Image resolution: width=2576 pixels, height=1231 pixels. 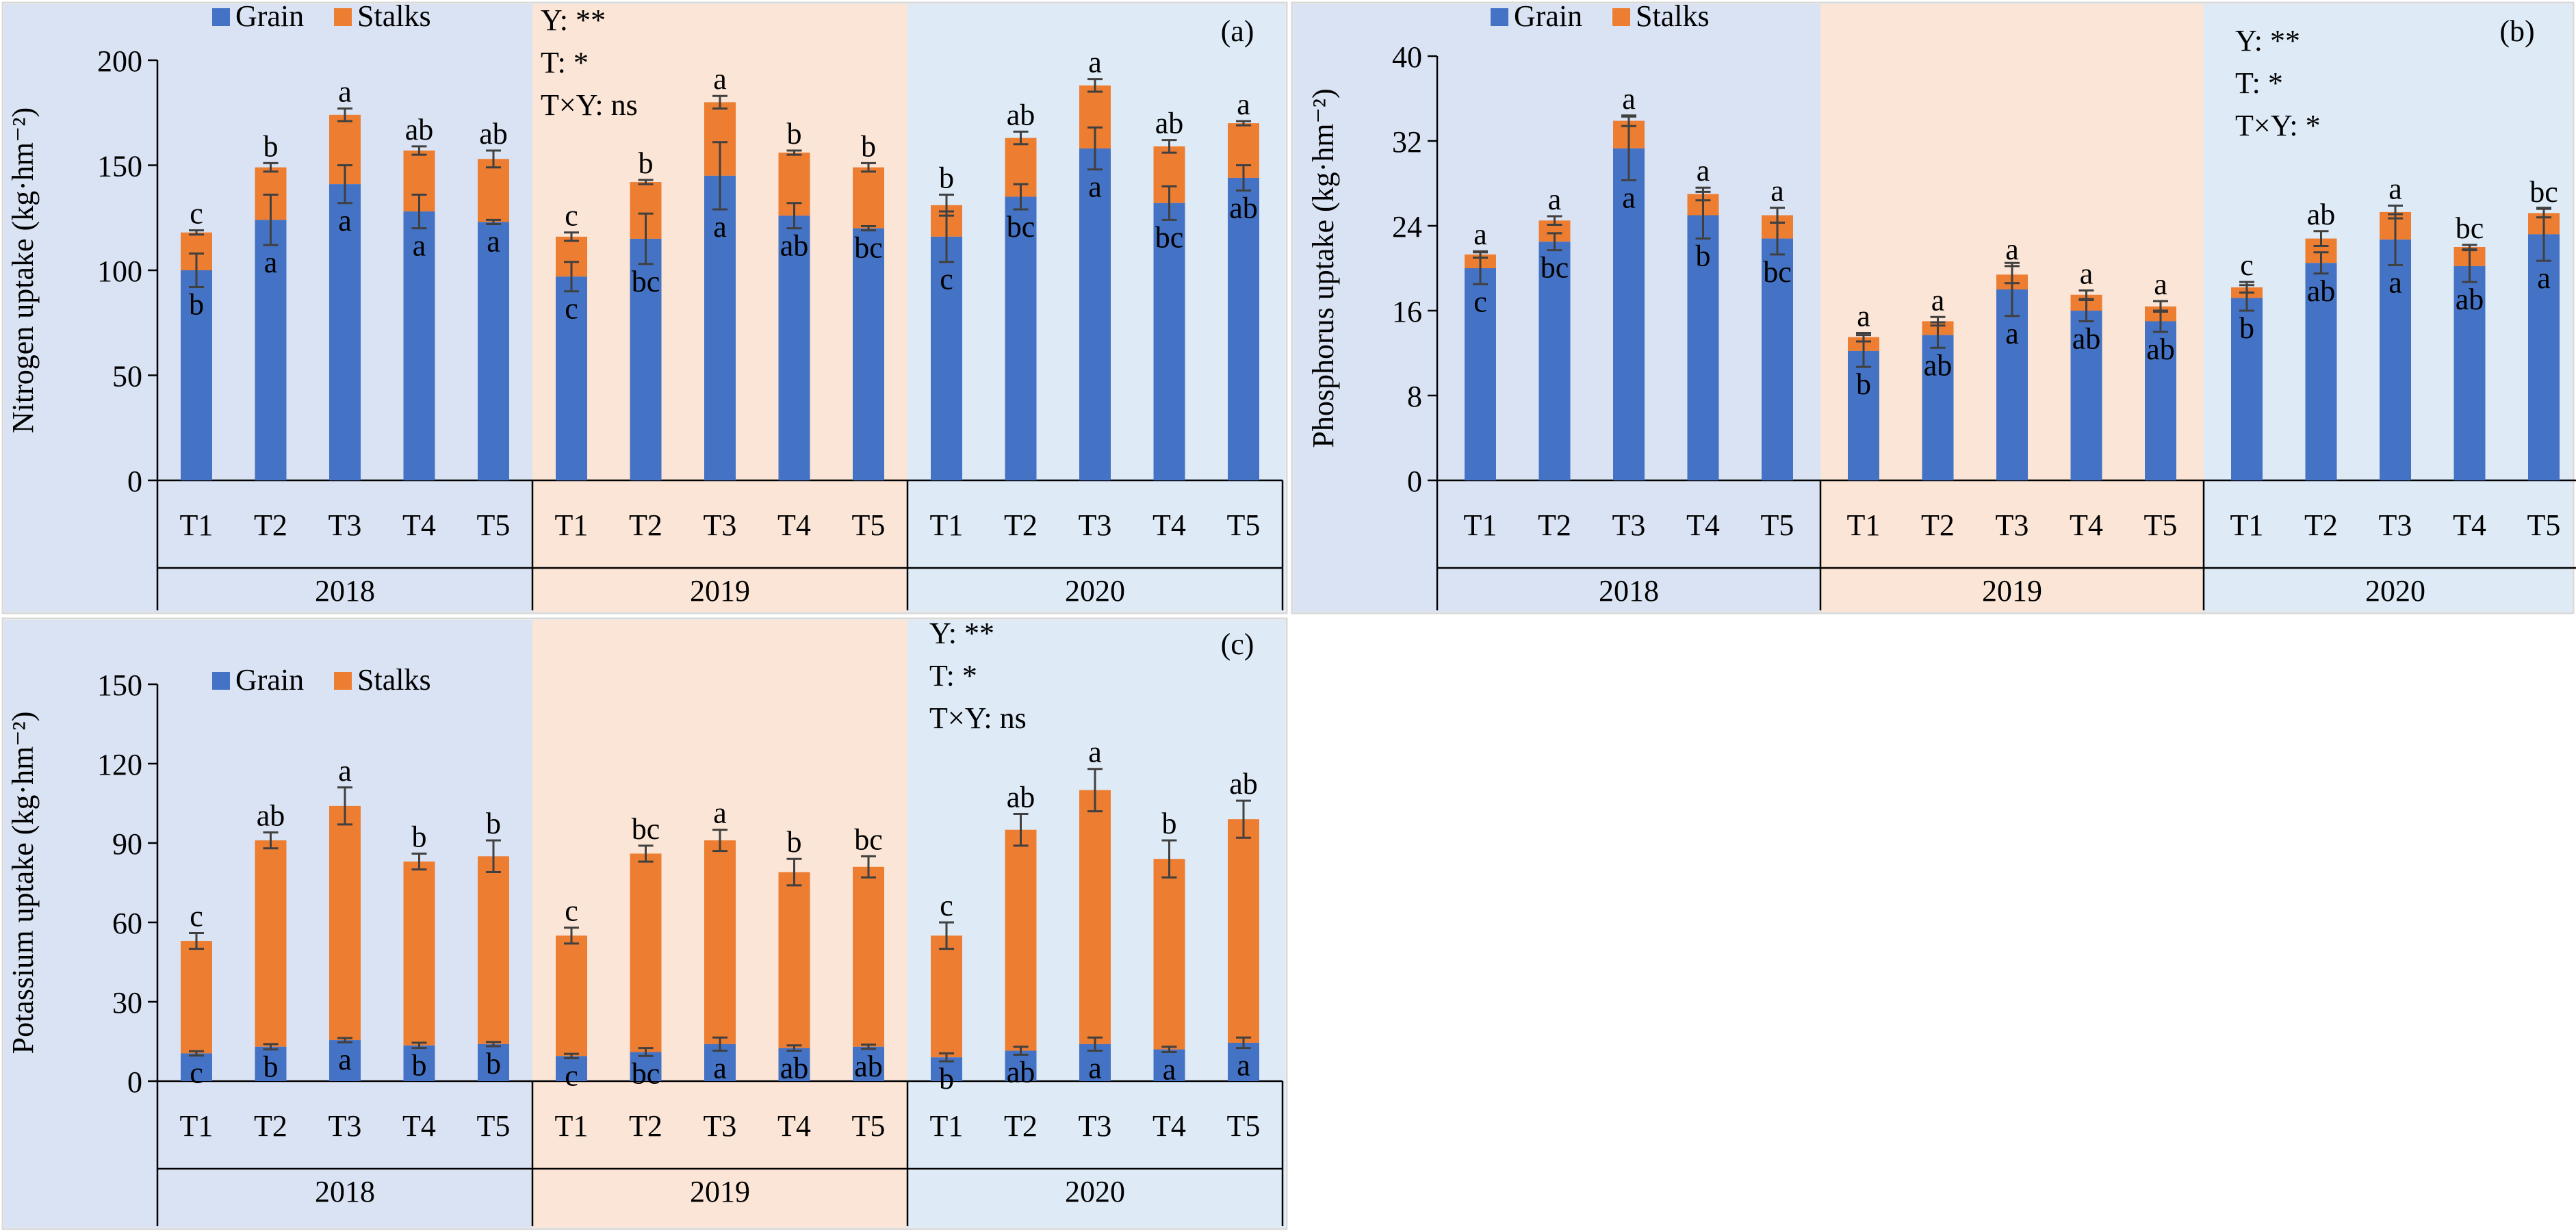 What do you see at coordinates (1243, 931) in the screenshot?
I see `bar-stalks-2020-T5` at bounding box center [1243, 931].